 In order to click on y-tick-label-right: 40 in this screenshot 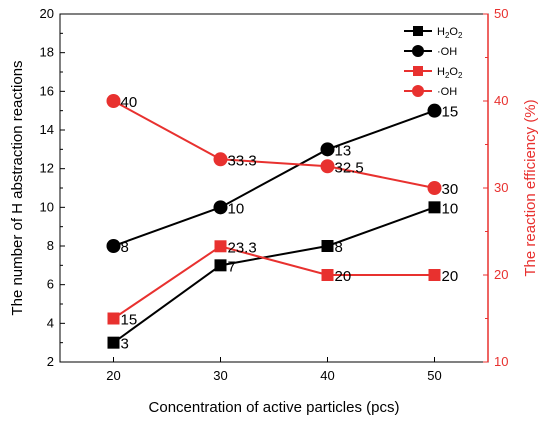, I will do `click(501, 100)`.